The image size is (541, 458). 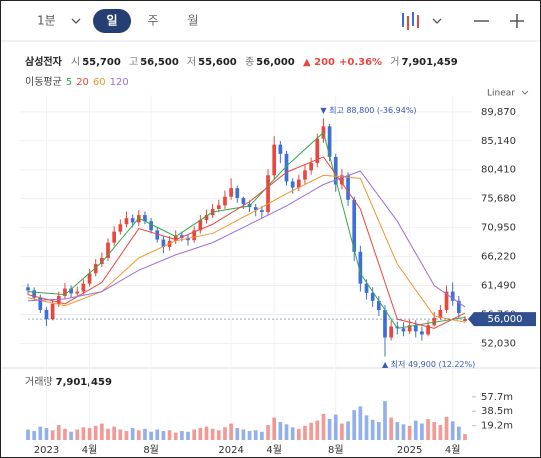 I want to click on interval-dropdown, so click(x=76, y=21).